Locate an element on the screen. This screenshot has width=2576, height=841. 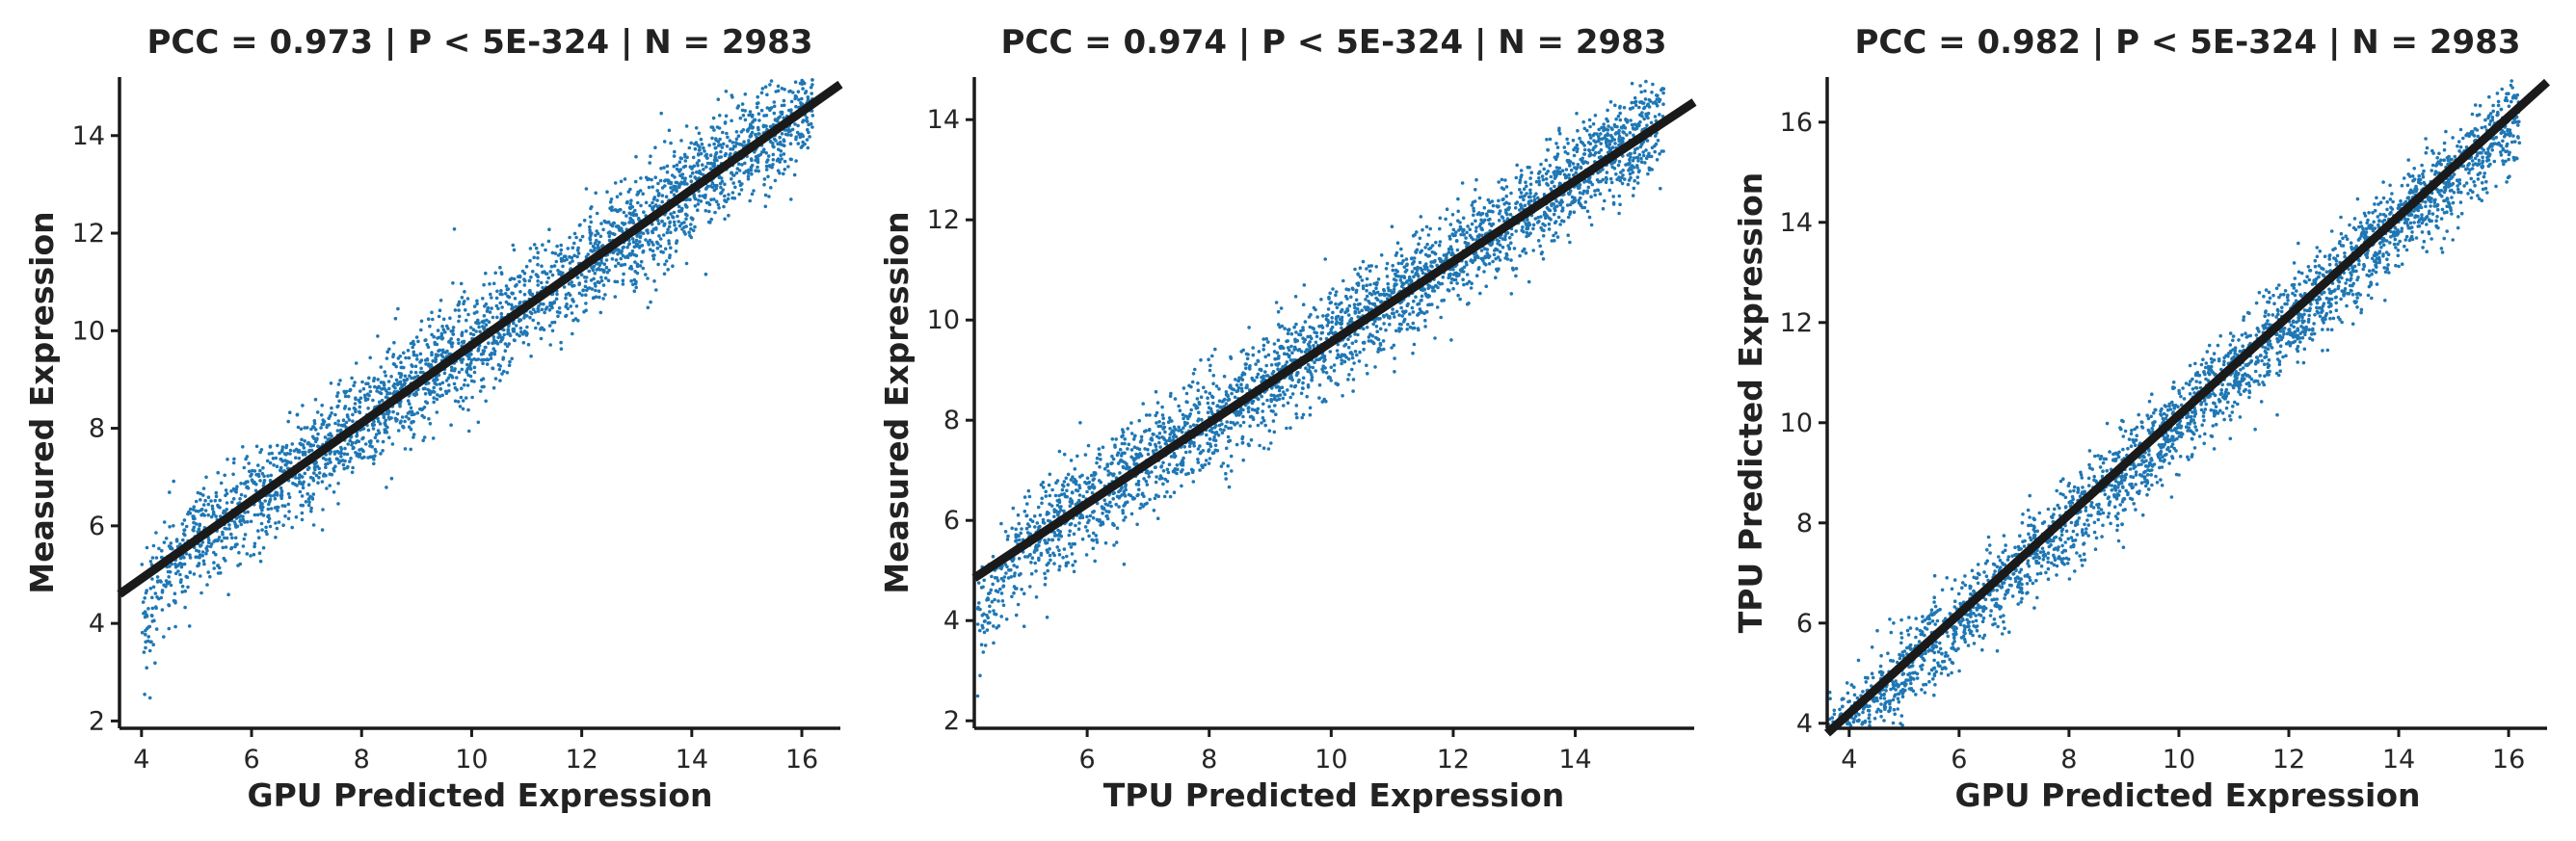
x-tick-label: 12 is located at coordinates (581, 760).